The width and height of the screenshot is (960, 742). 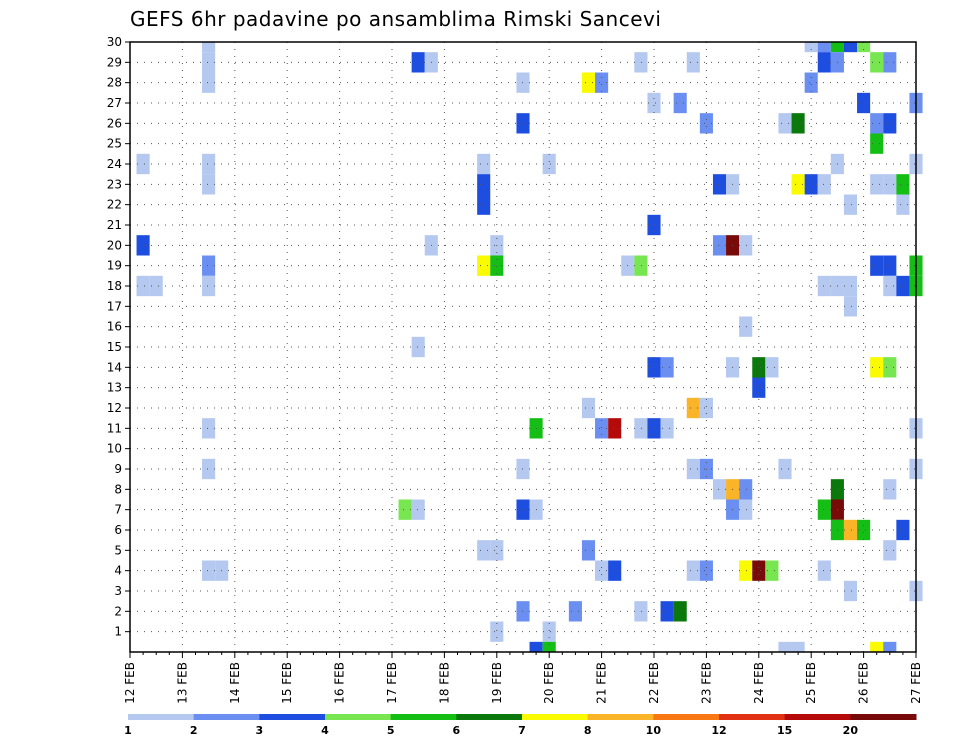 What do you see at coordinates (114, 266) in the screenshot?
I see `y-tick-label: 19` at bounding box center [114, 266].